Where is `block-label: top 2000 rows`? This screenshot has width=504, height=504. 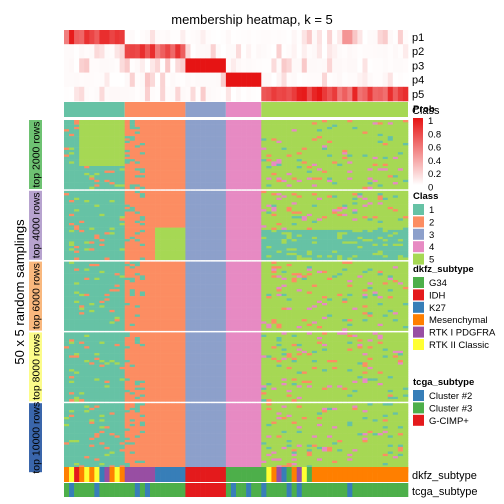
block-label: top 2000 rows is located at coordinates (37, 155).